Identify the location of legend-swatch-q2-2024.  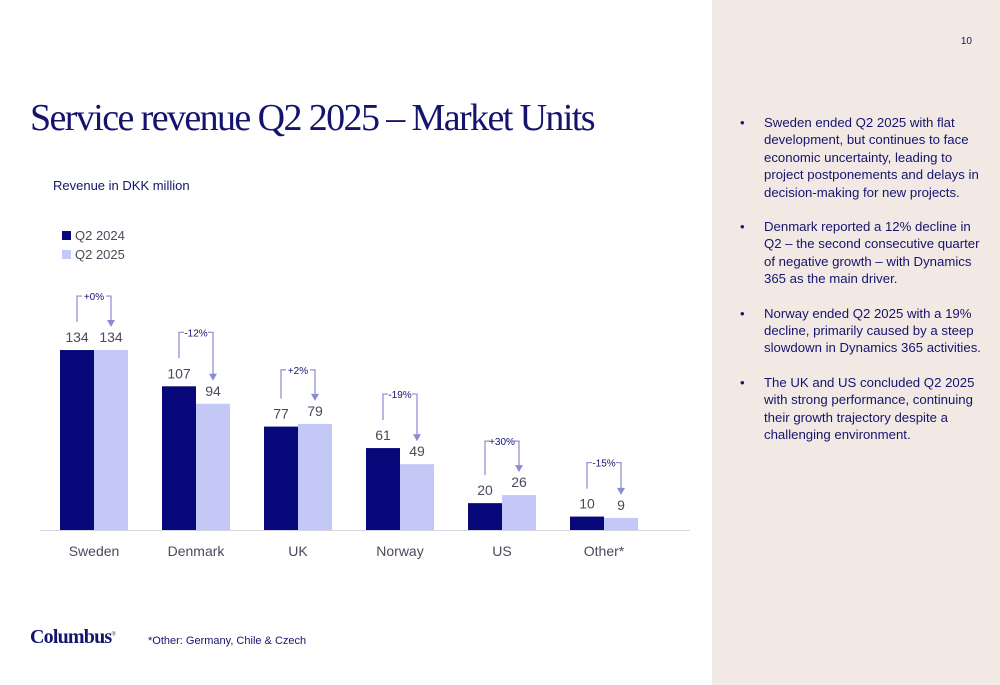
(66, 235).